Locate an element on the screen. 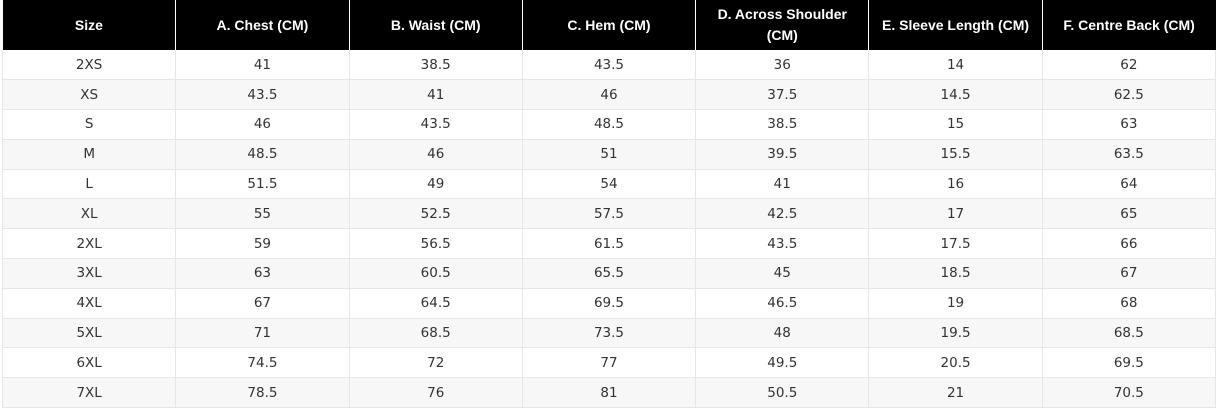 The height and width of the screenshot is (411, 1216). cell-across-shoulder: 37.5 is located at coordinates (782, 95).